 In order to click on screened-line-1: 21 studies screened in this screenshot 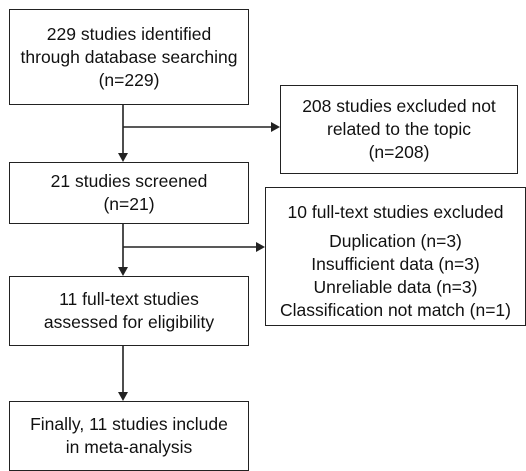, I will do `click(129, 181)`.